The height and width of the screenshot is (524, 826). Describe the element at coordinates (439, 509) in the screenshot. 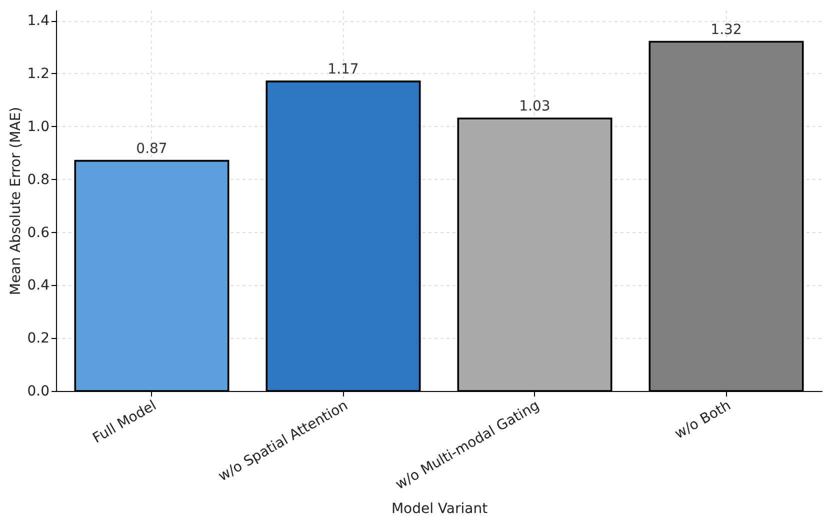

I see `x-axis-title: Model Variant` at that location.